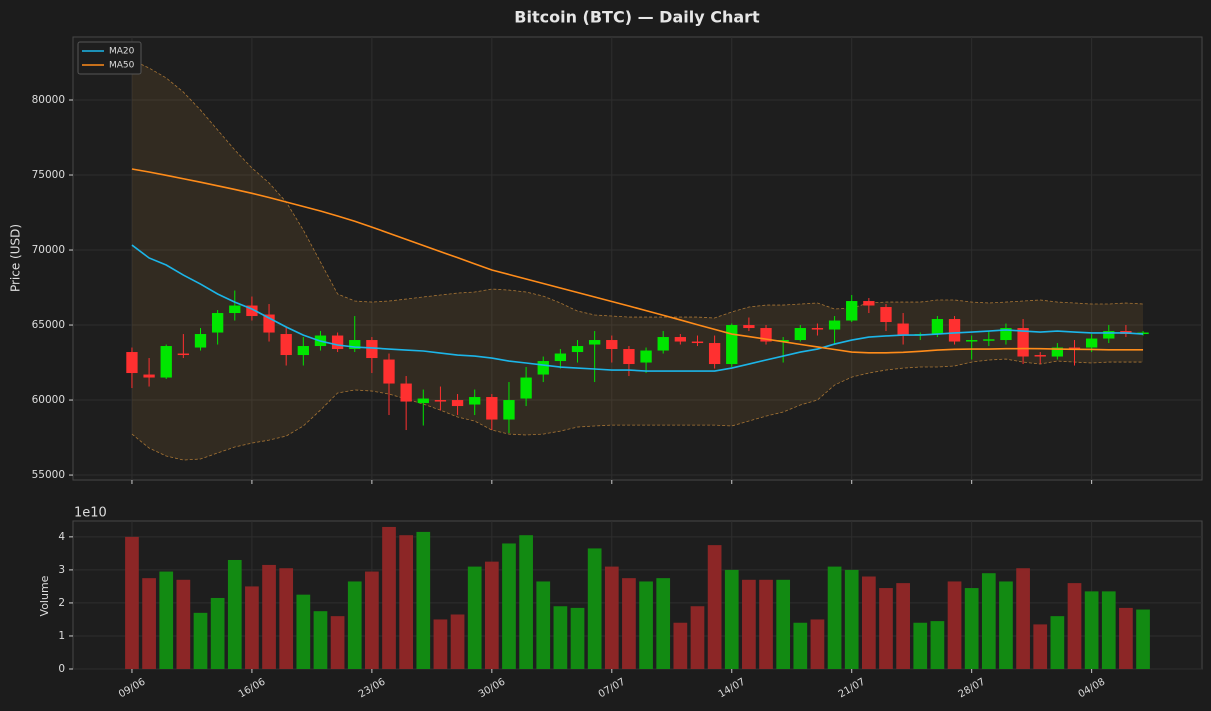  Describe the element at coordinates (61, 603) in the screenshot. I see `y-tick-label: 2` at that location.